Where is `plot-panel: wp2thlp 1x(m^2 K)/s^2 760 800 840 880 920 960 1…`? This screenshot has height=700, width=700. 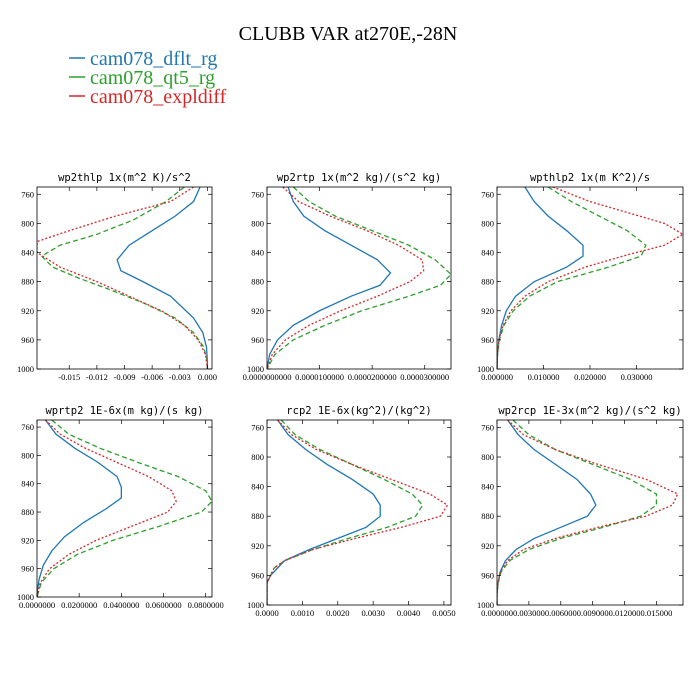
plot-panel: wp2thlp 1x(m^2 K)/s^2 760 800 840 880 920 960 1… is located at coordinates (117, 277).